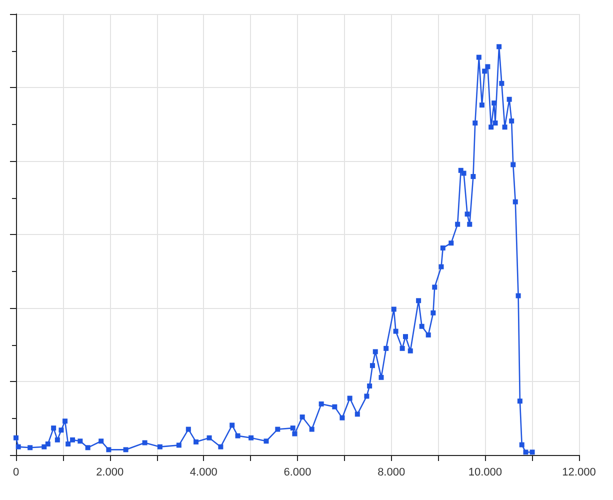 The height and width of the screenshot is (500, 613). Describe the element at coordinates (579, 472) in the screenshot. I see `x-tick-label: 12.000` at that location.